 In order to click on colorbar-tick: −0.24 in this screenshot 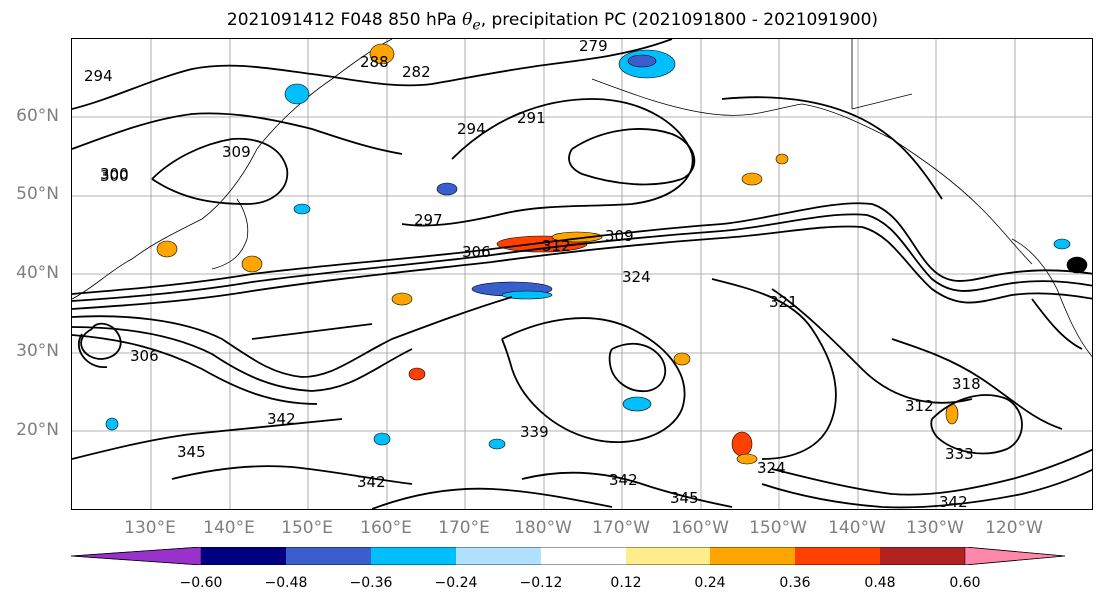, I will do `click(456, 583)`.